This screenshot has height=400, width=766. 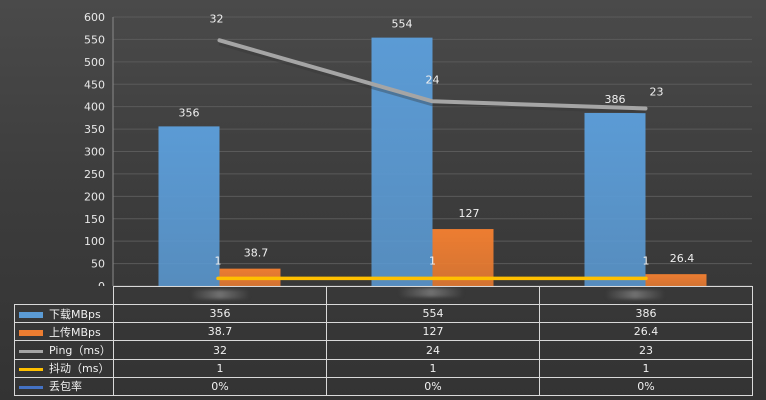 What do you see at coordinates (94, 17) in the screenshot?
I see `y-tick-label: 600` at bounding box center [94, 17].